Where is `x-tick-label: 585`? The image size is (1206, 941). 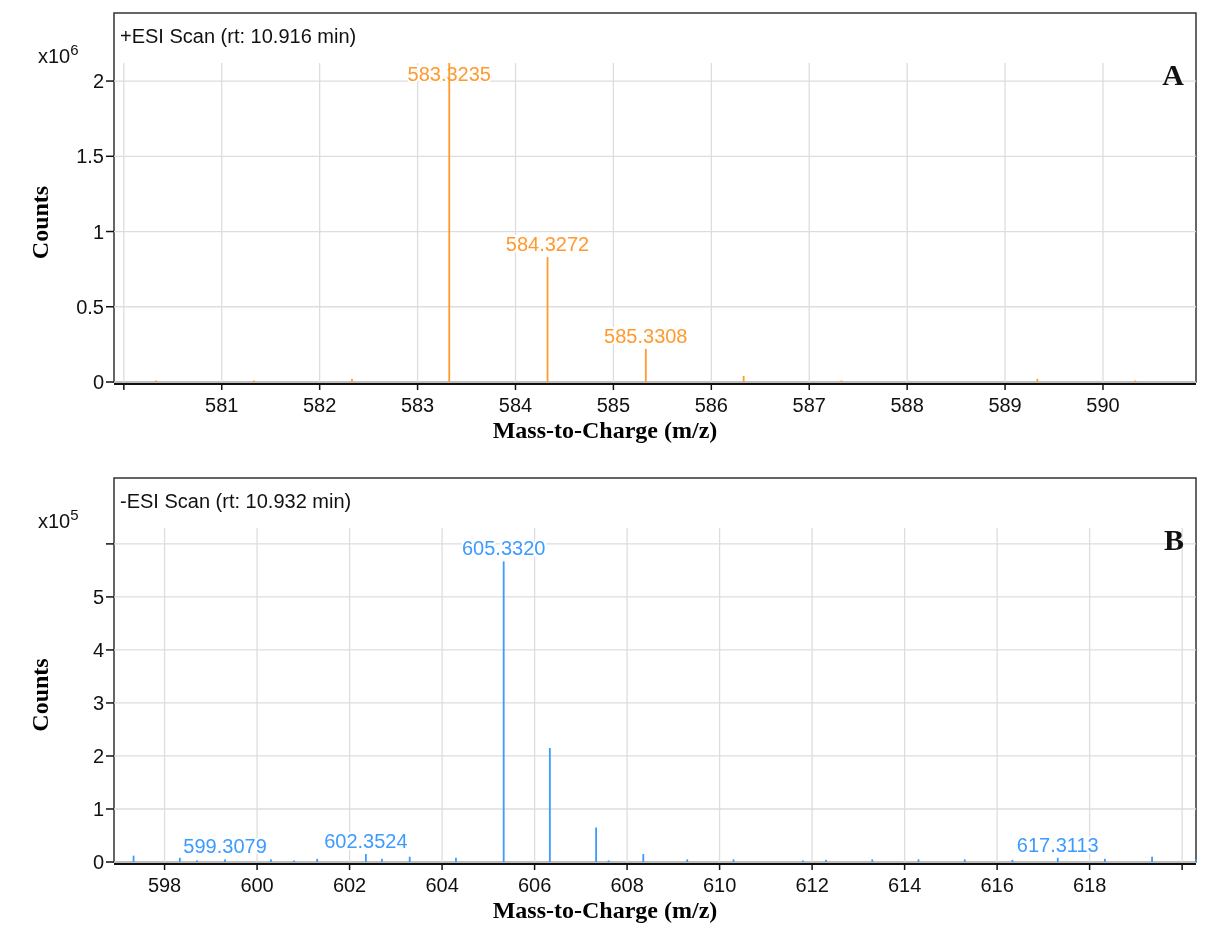
x-tick-label: 585 is located at coordinates (613, 405).